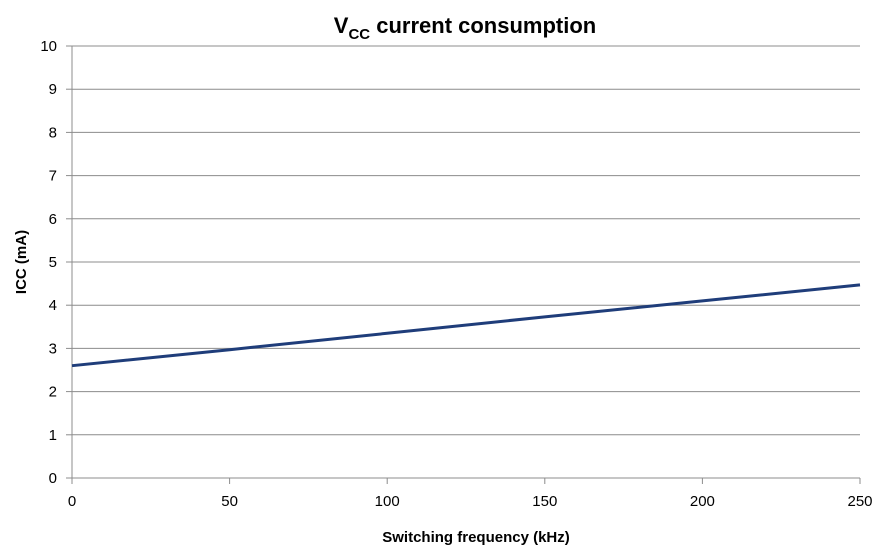 The height and width of the screenshot is (560, 890). I want to click on y-tick-label-10: 10, so click(48, 46).